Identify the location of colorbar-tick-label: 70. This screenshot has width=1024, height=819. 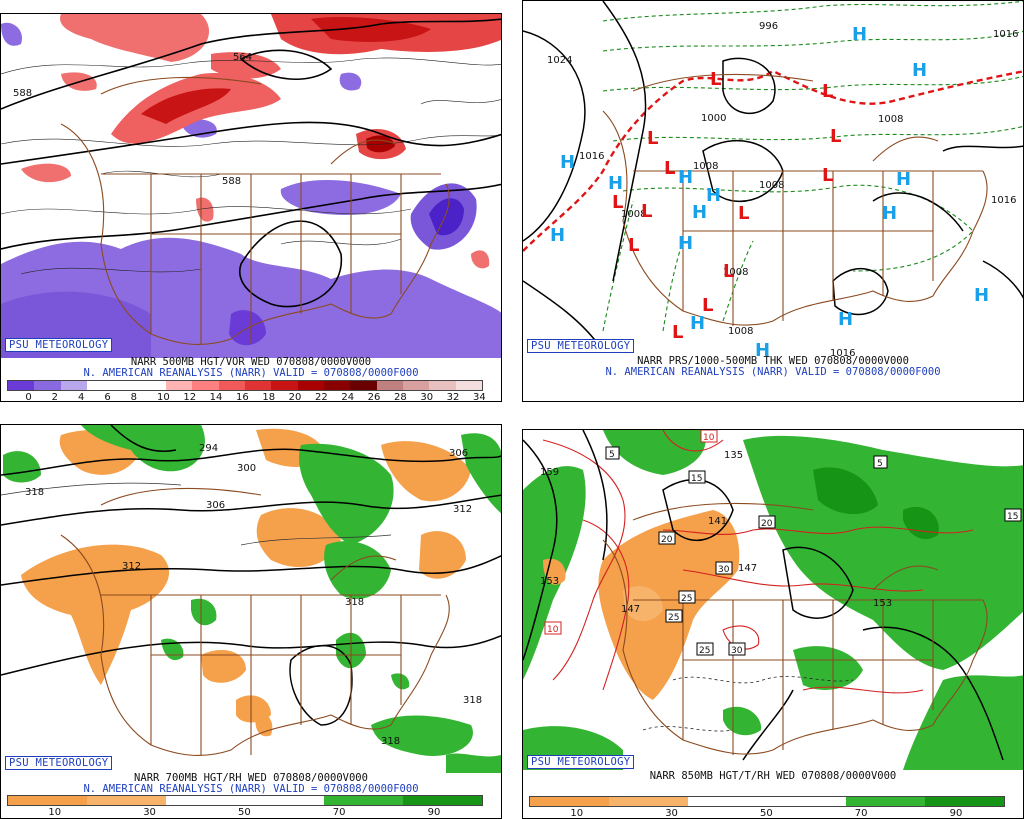
(339, 812).